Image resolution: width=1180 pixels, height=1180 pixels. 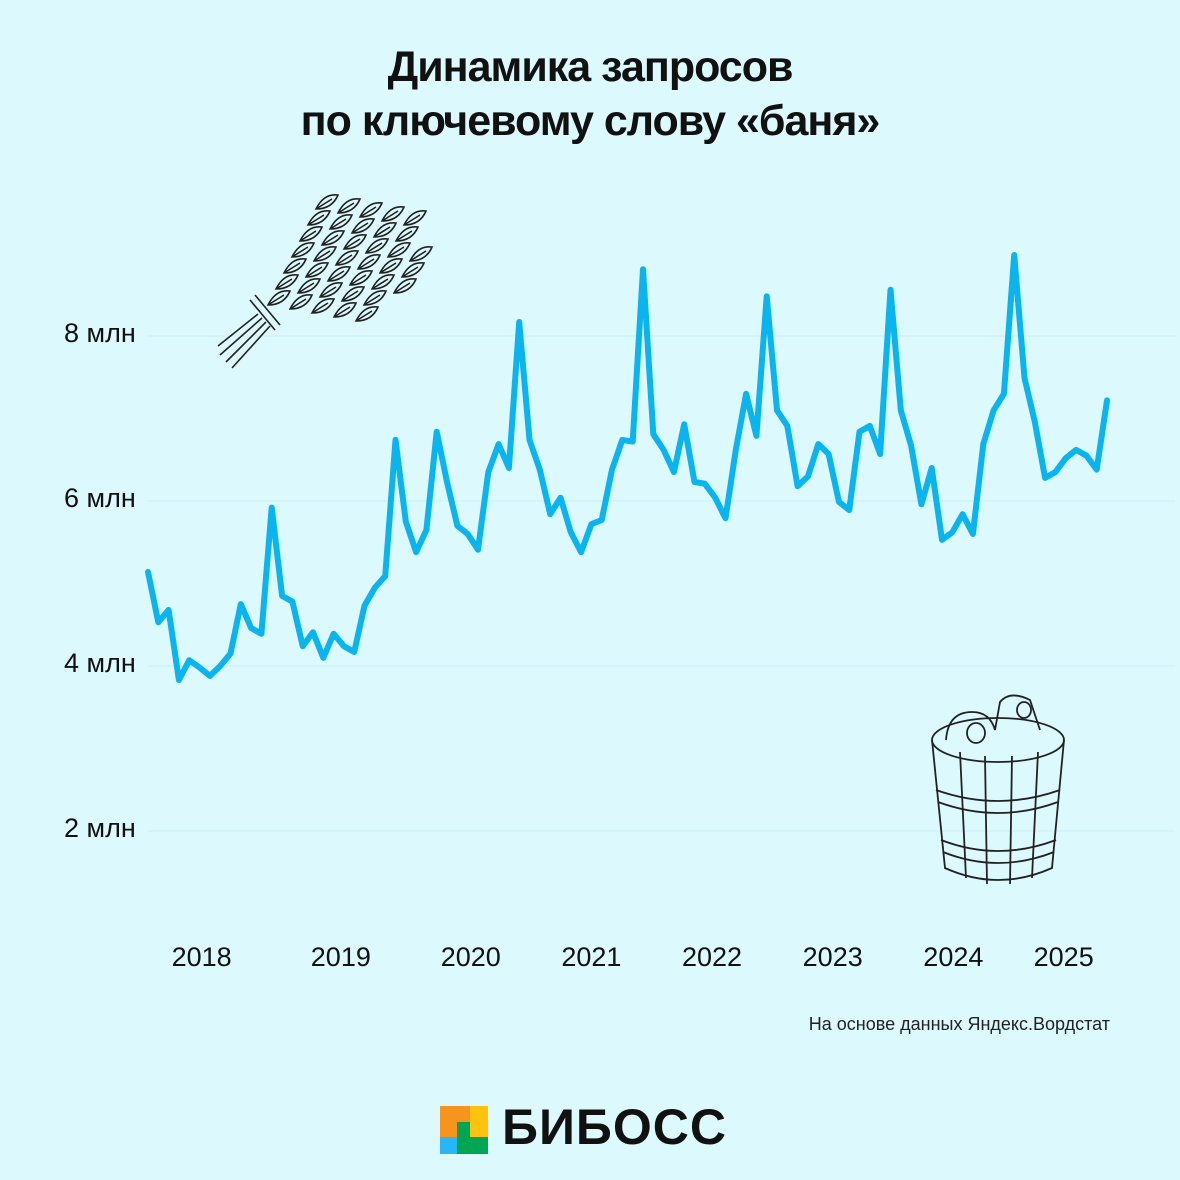 What do you see at coordinates (959, 1024) in the screenshot?
I see `source-note: На основе данных Яндекс.Вордстат` at bounding box center [959, 1024].